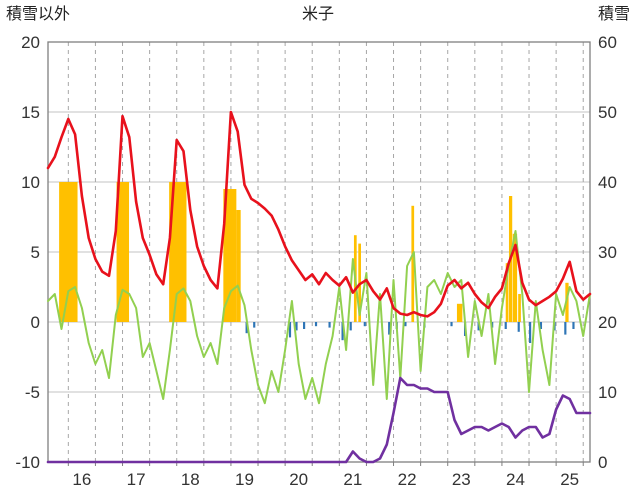 The width and height of the screenshot is (636, 501). What do you see at coordinates (607, 322) in the screenshot?
I see `right-tick-label: 20` at bounding box center [607, 322].